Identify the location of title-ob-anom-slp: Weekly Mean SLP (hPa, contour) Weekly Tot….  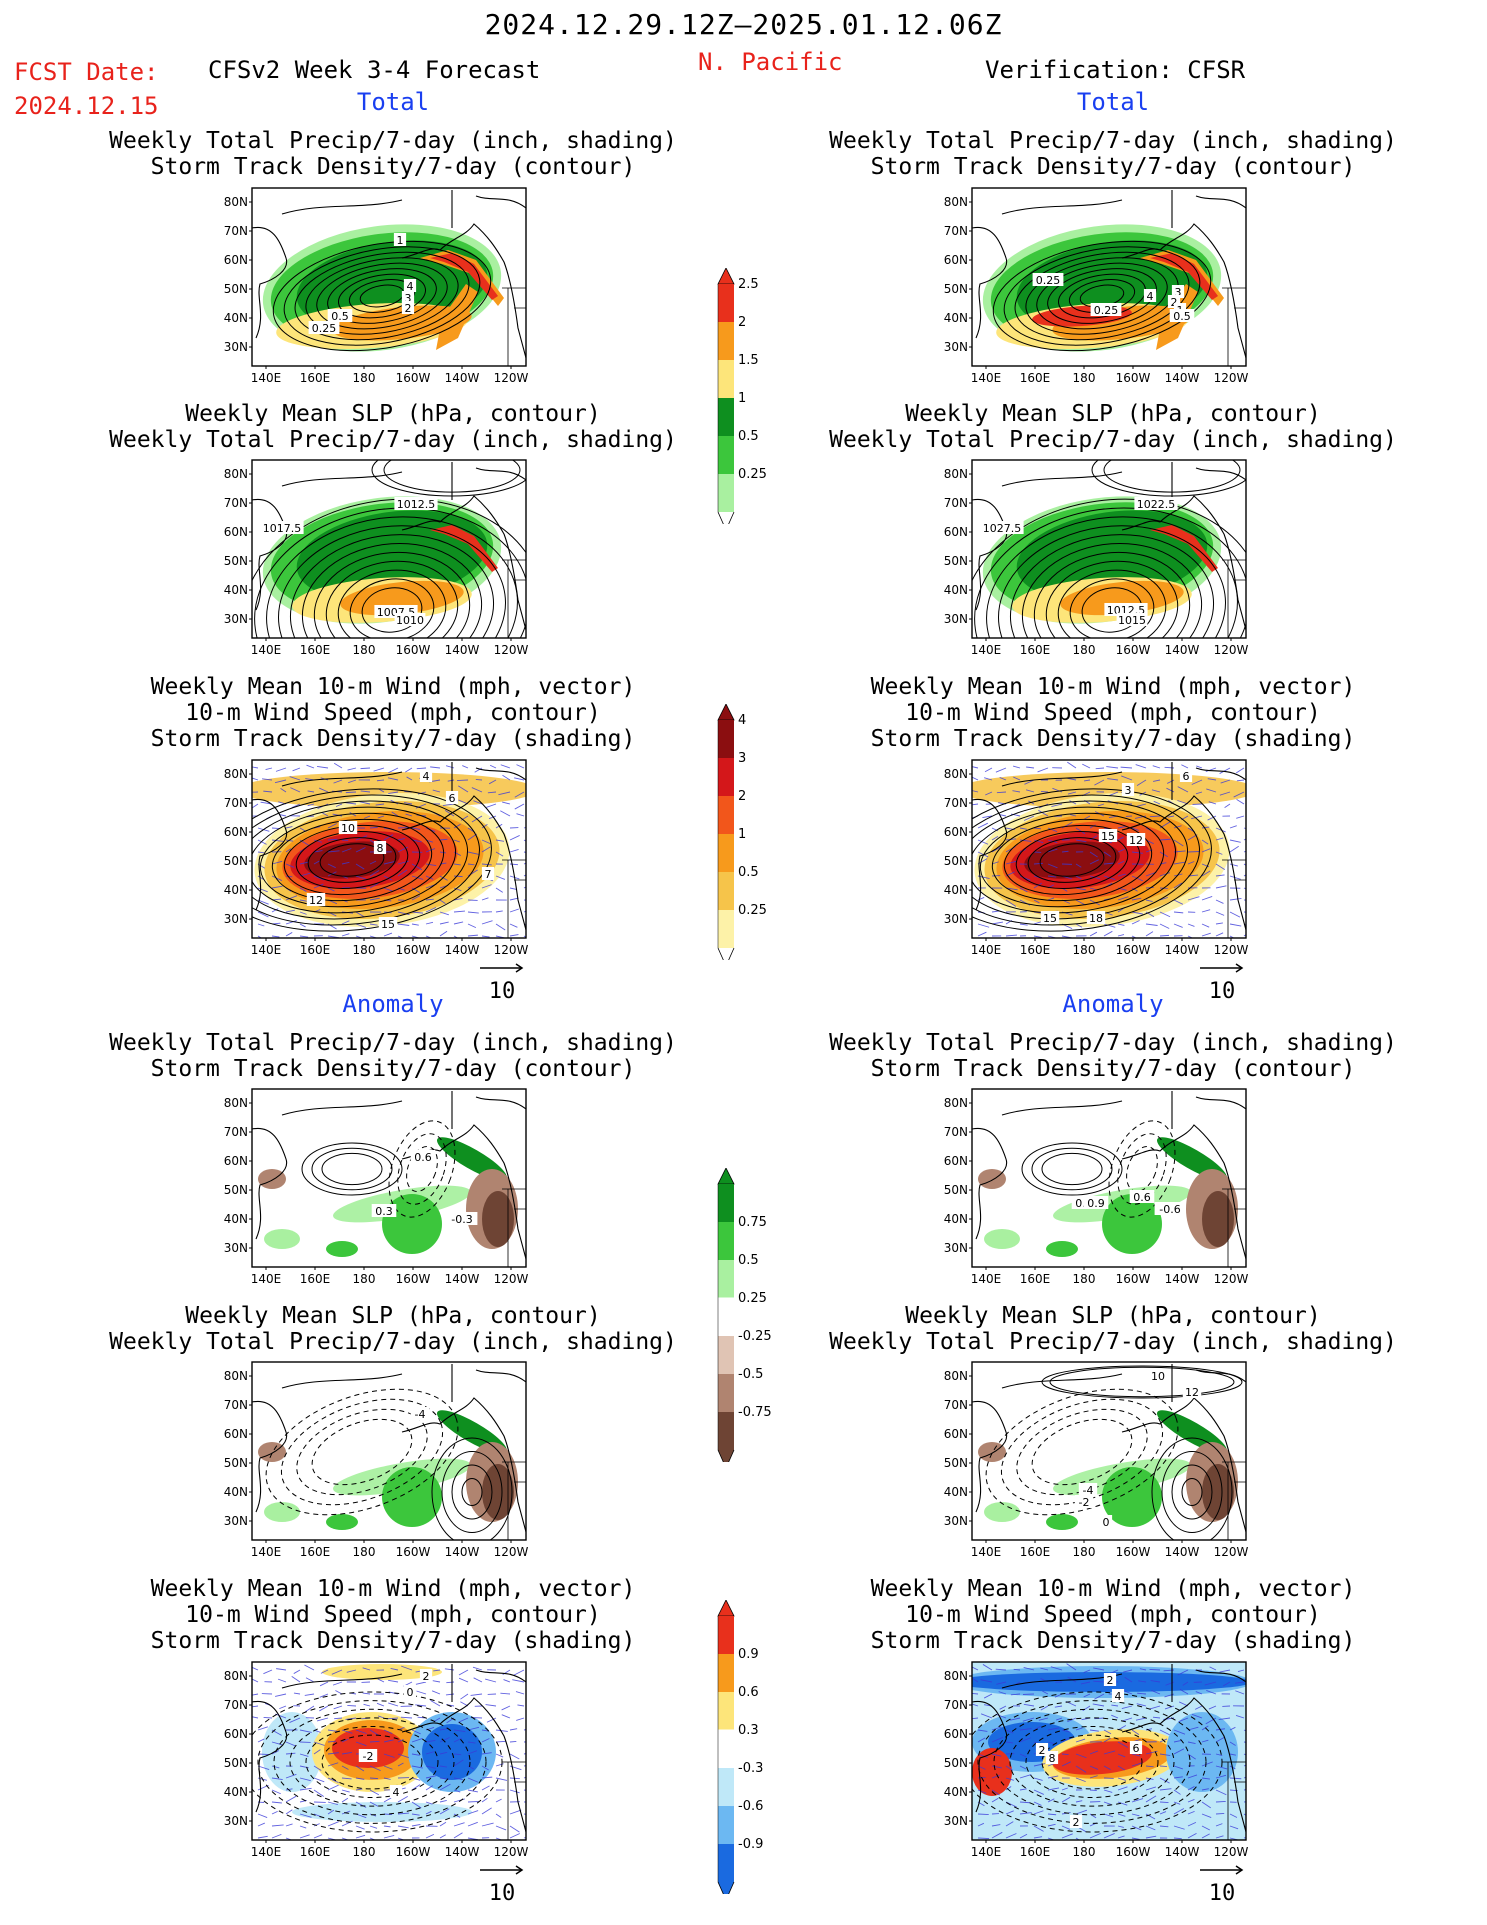
(1113, 1329).